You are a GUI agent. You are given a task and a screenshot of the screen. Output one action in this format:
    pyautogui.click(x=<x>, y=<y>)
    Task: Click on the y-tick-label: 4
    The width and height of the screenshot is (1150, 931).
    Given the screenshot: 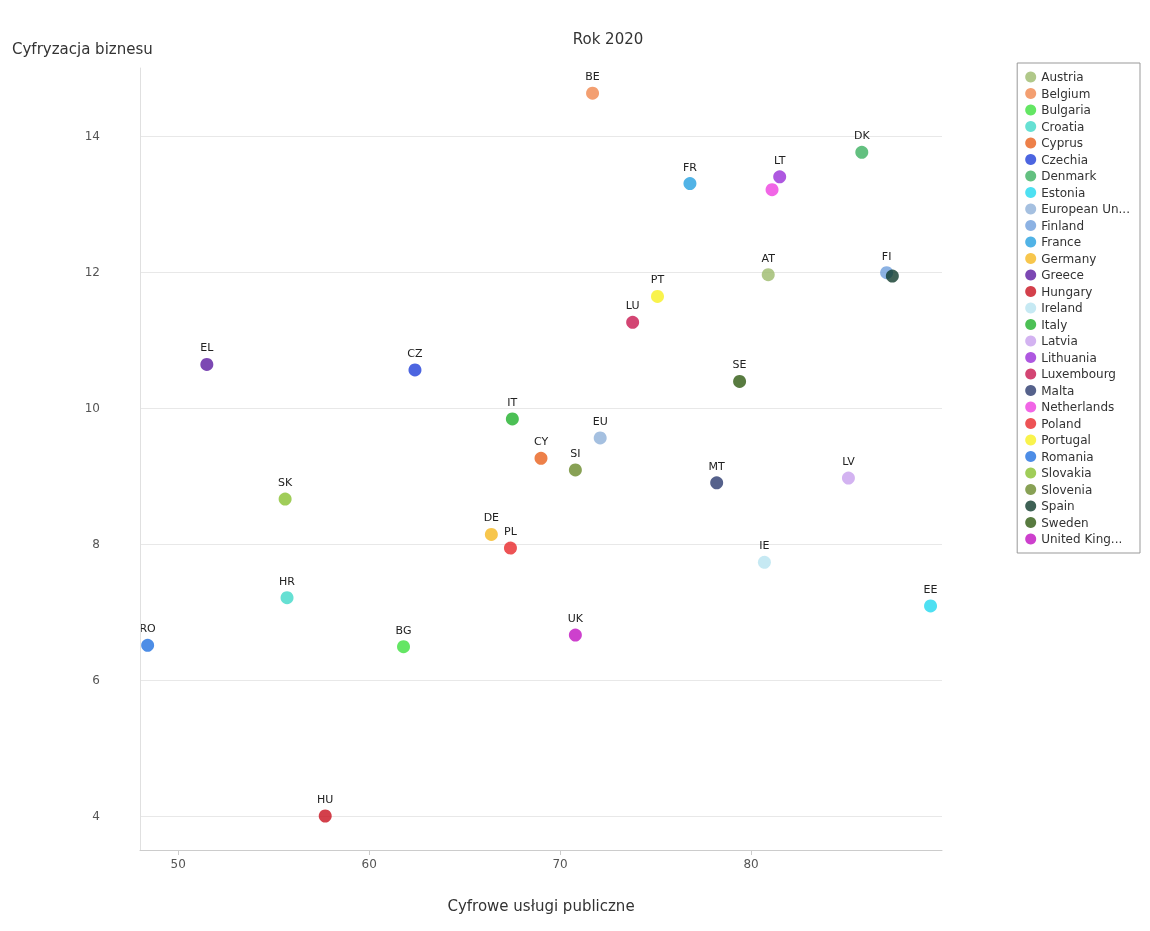 What is the action you would take?
    pyautogui.click(x=96, y=816)
    